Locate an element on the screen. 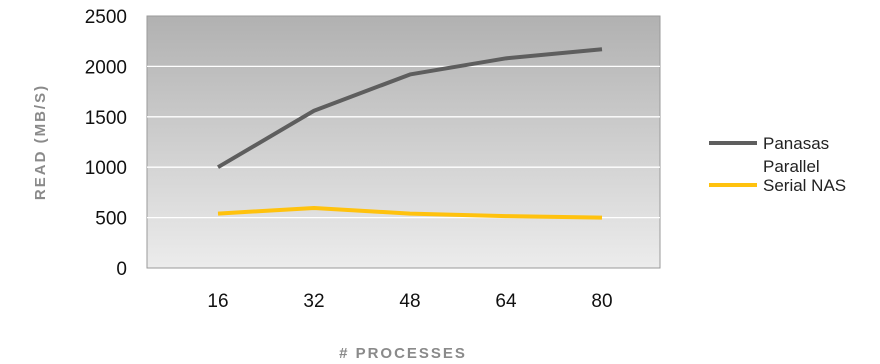  y-axis-title: READ (MB/S) is located at coordinates (40, 142).